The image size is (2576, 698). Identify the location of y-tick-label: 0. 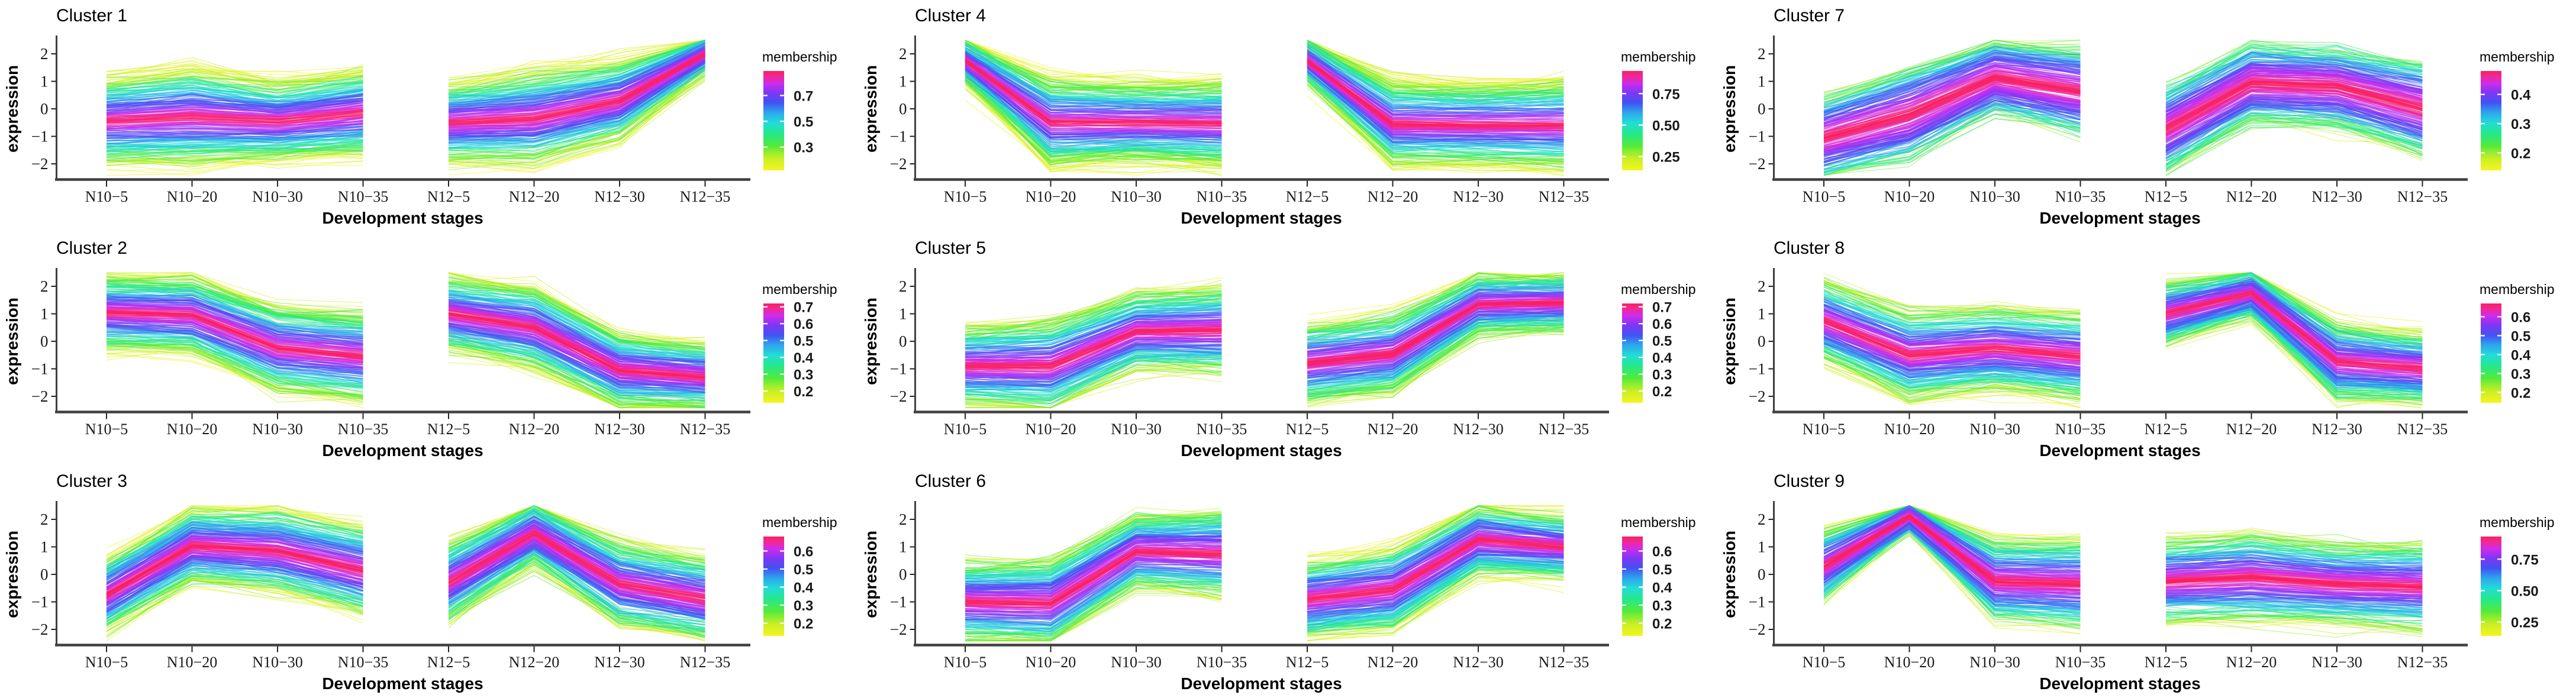
(44, 341).